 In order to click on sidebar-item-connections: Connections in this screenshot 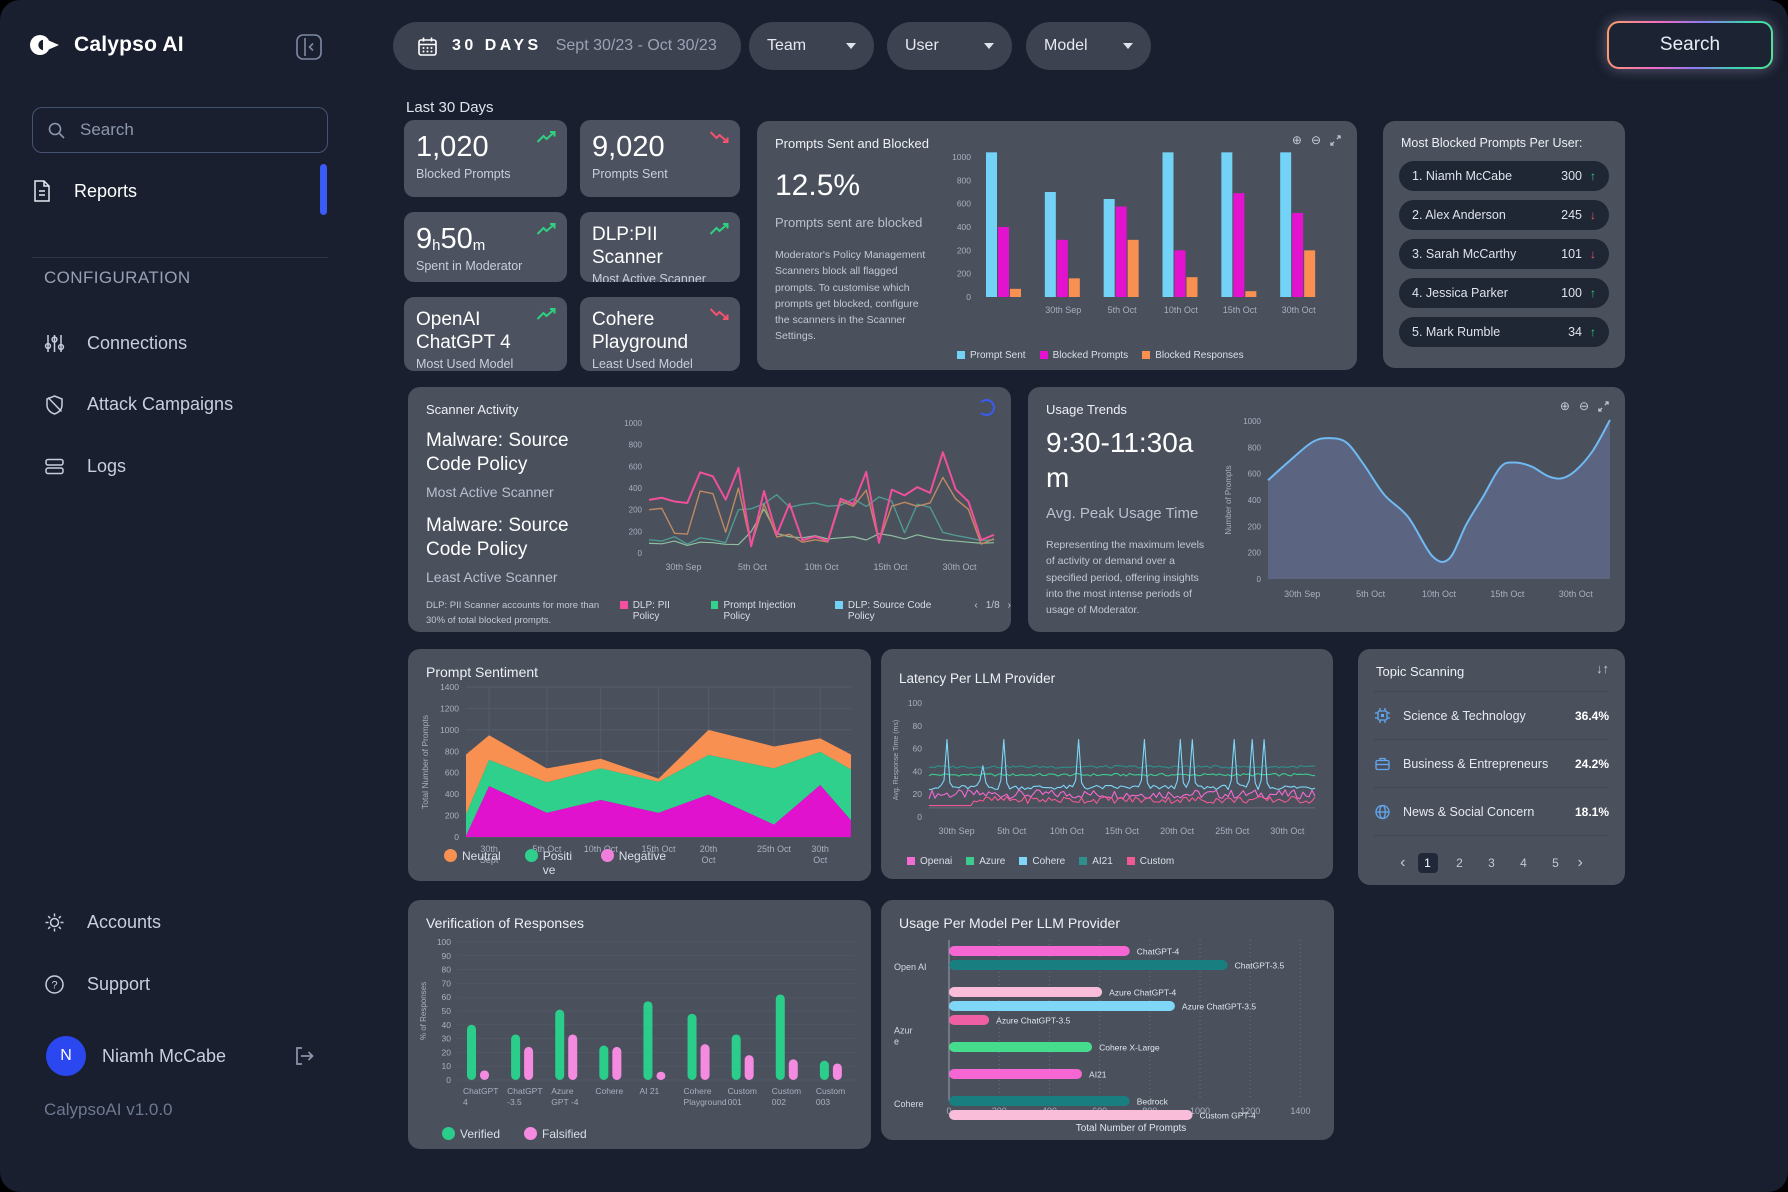, I will do `click(115, 343)`.